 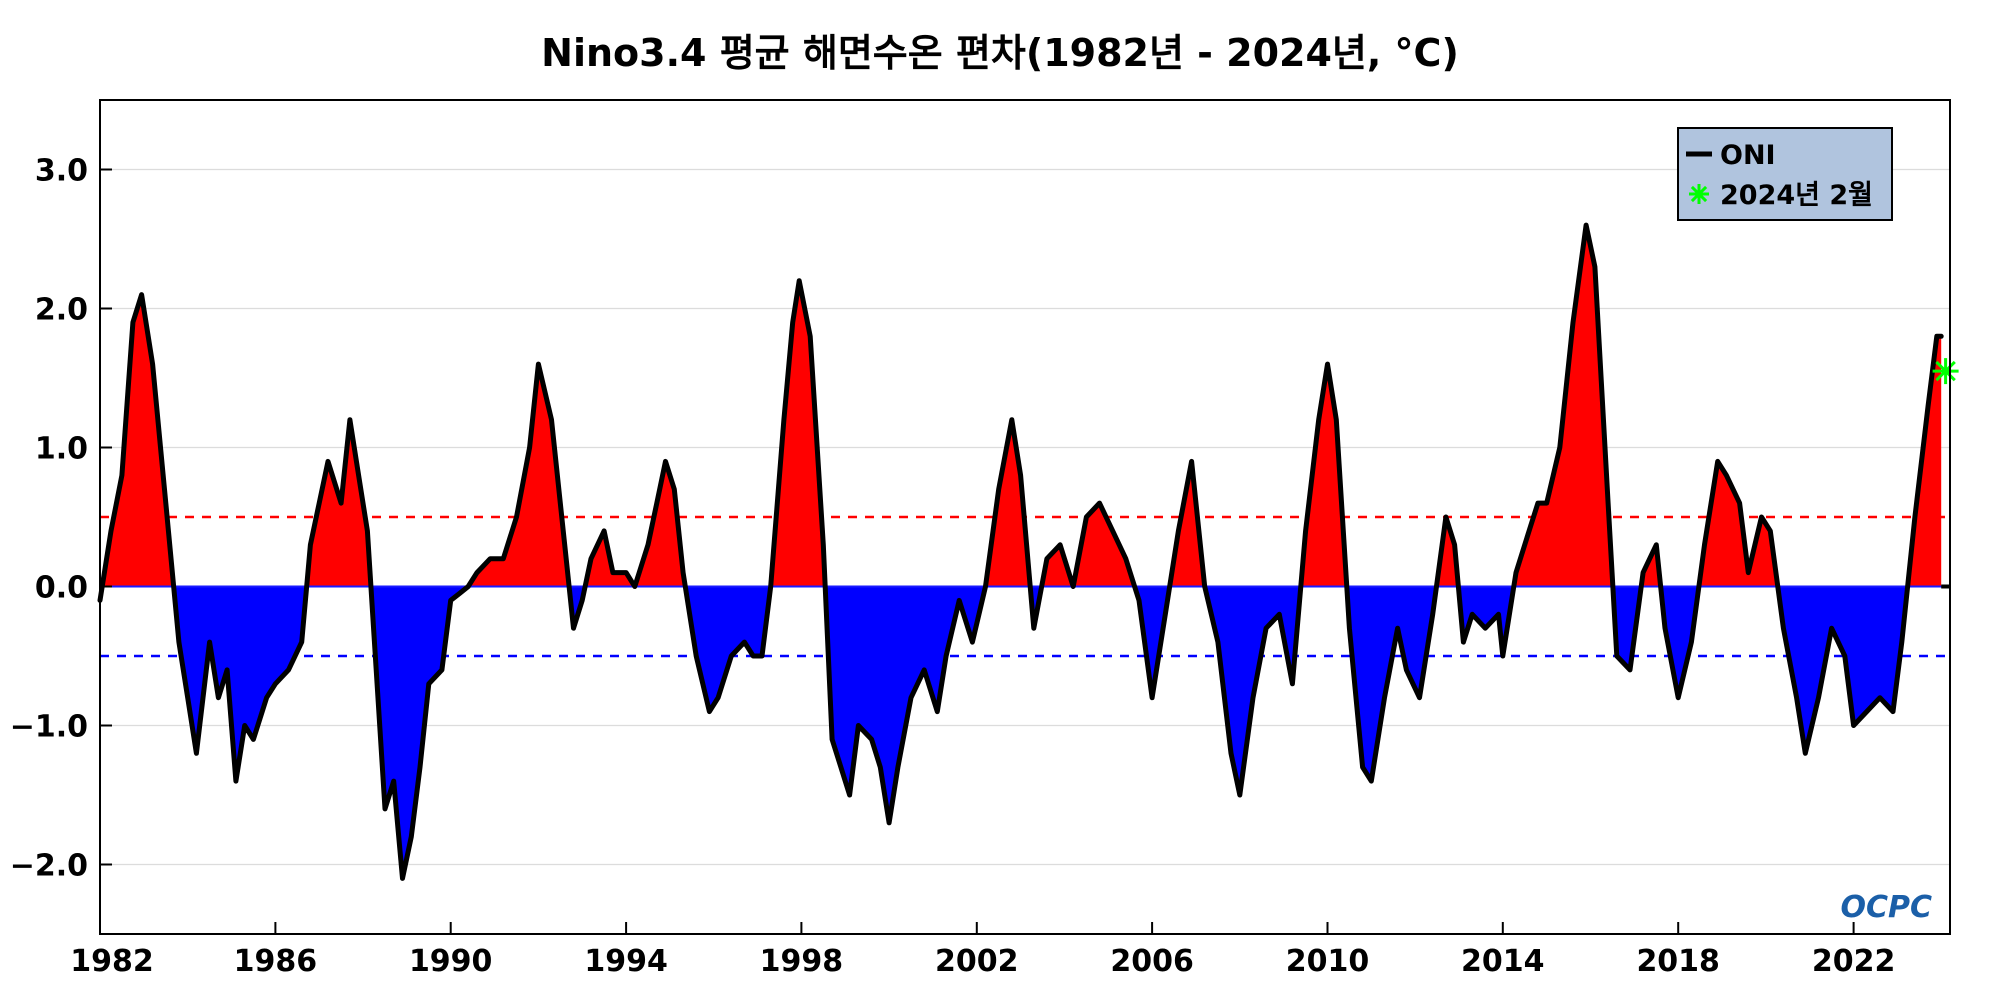 I want to click on x-tick-label-9: 2018, so click(x=1678, y=961).